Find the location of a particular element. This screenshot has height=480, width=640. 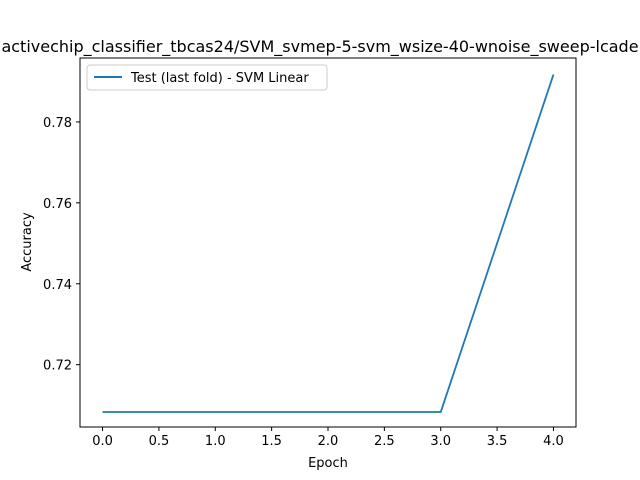

x-tick-label: 0.5 is located at coordinates (159, 441).